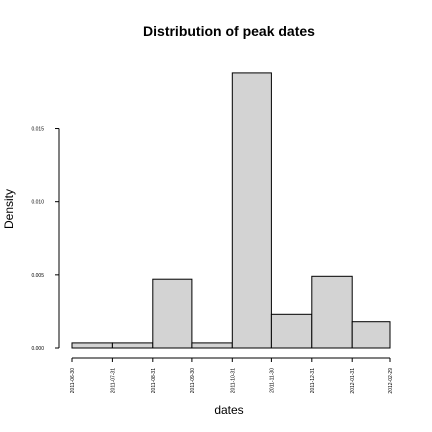 The image size is (432, 432). Describe the element at coordinates (193, 380) in the screenshot. I see `x-tick-label: 2011-09-30` at that location.